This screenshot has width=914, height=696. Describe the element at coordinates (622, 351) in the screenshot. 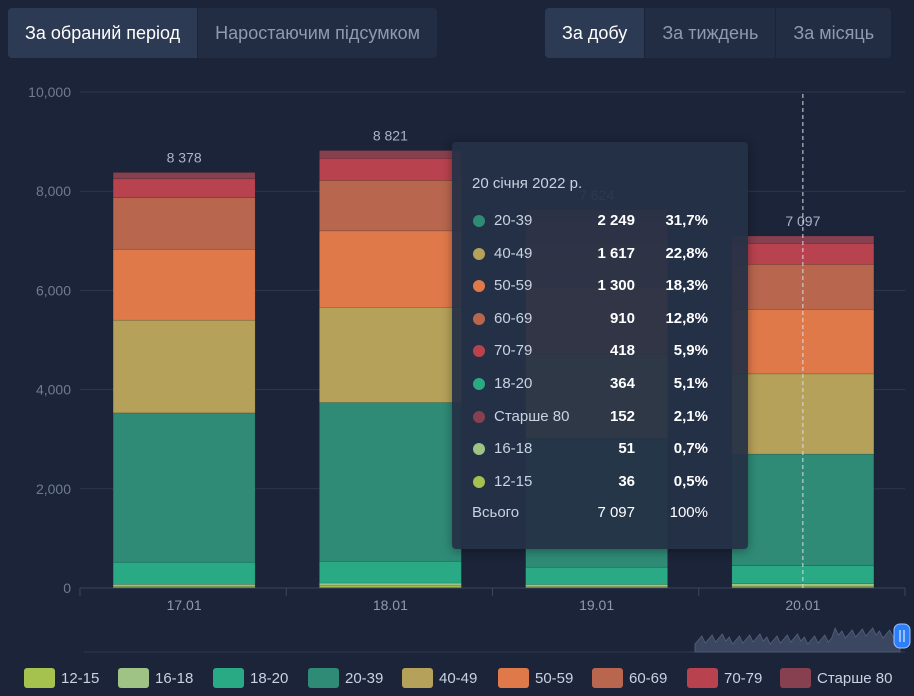

I see `tooltip-series-value: 418` at that location.